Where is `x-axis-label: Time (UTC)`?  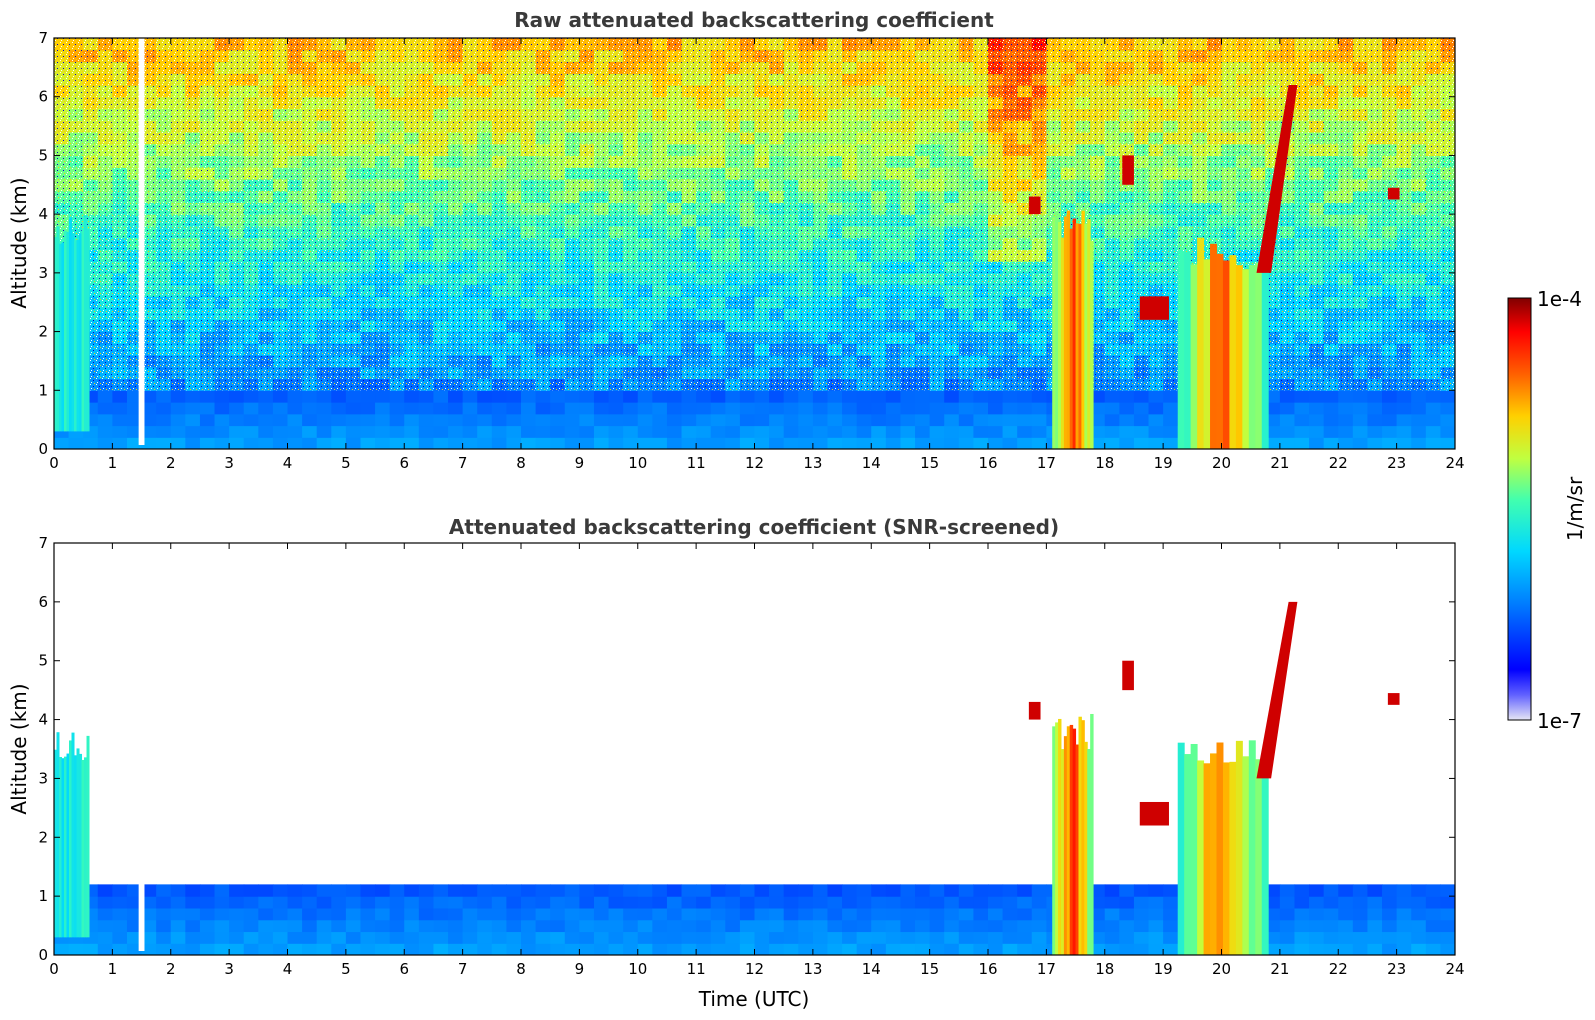 x-axis-label: Time (UTC) is located at coordinates (754, 999).